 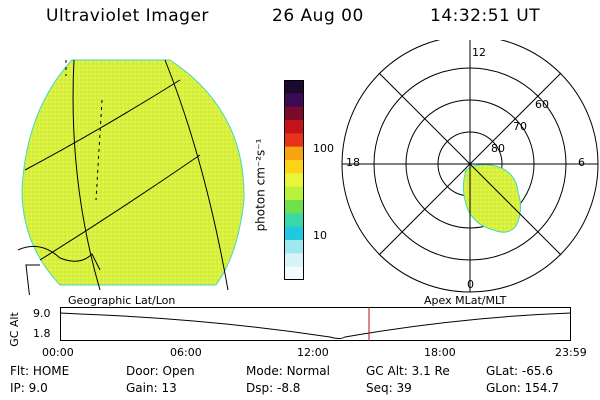 What do you see at coordinates (288, 371) in the screenshot?
I see `status-mode: Mode: Normal` at bounding box center [288, 371].